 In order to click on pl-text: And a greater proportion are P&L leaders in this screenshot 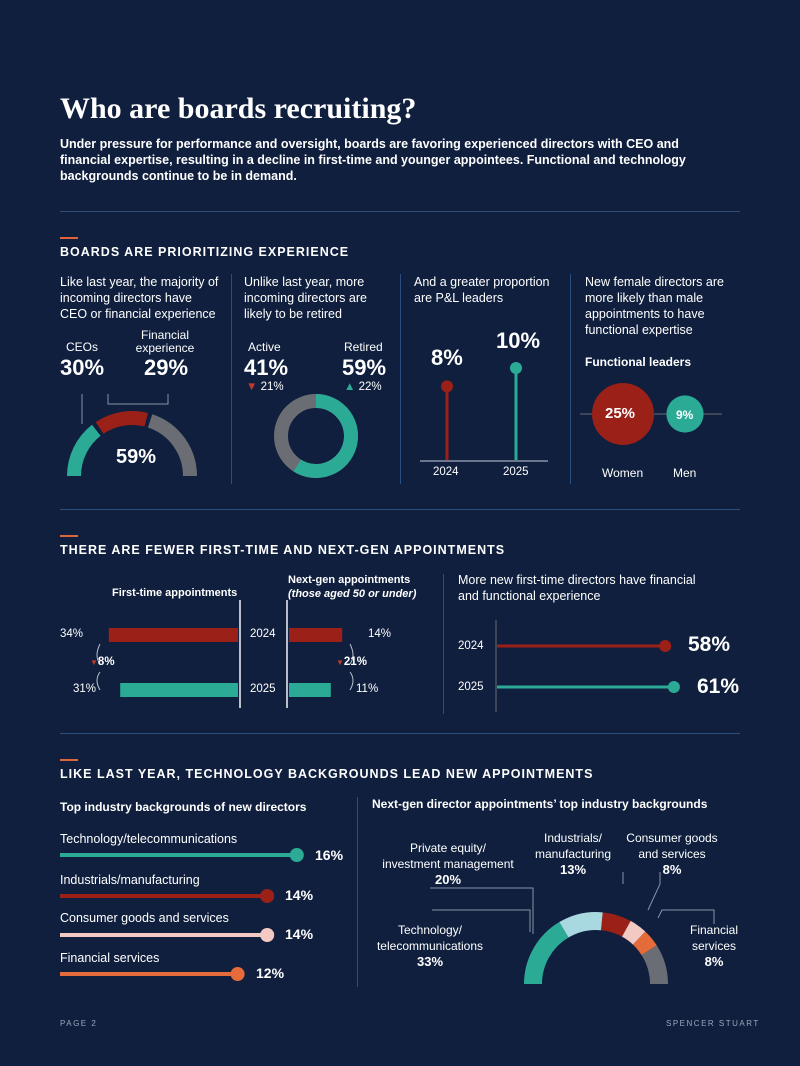, I will do `click(482, 290)`.